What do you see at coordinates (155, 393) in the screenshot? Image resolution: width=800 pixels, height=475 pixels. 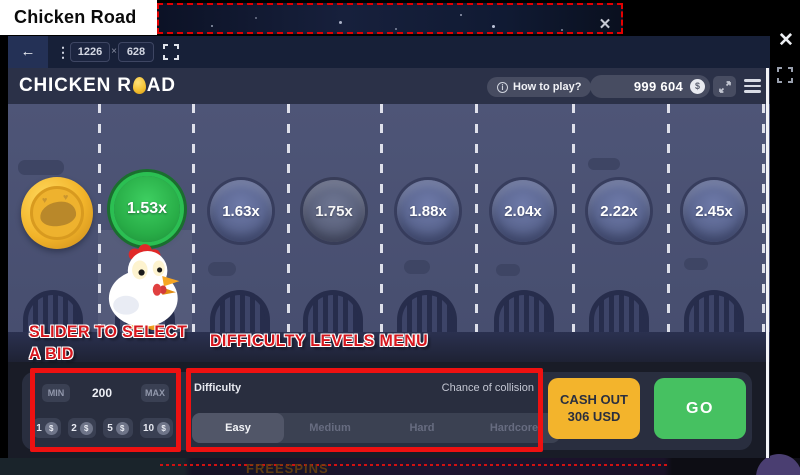 I see `bid-max-button: MAX` at bounding box center [155, 393].